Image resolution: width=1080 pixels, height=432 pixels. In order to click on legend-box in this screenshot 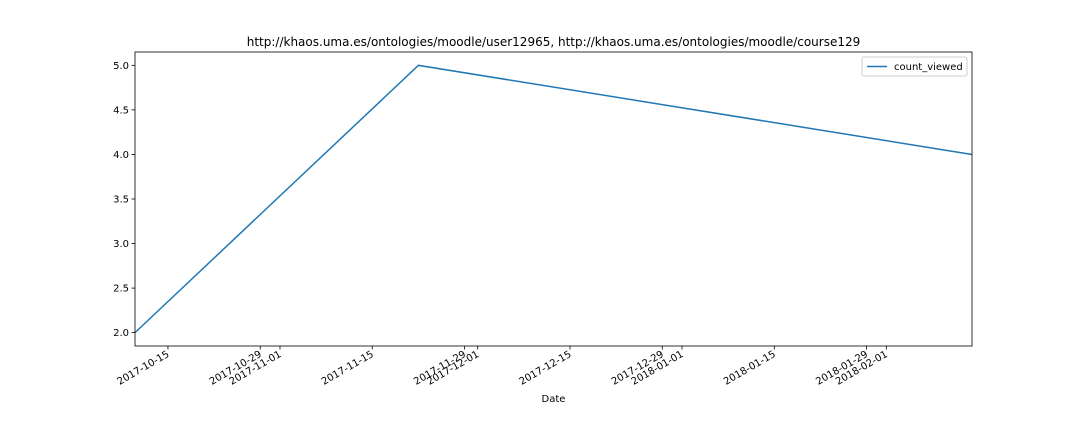, I will do `click(914, 66)`.